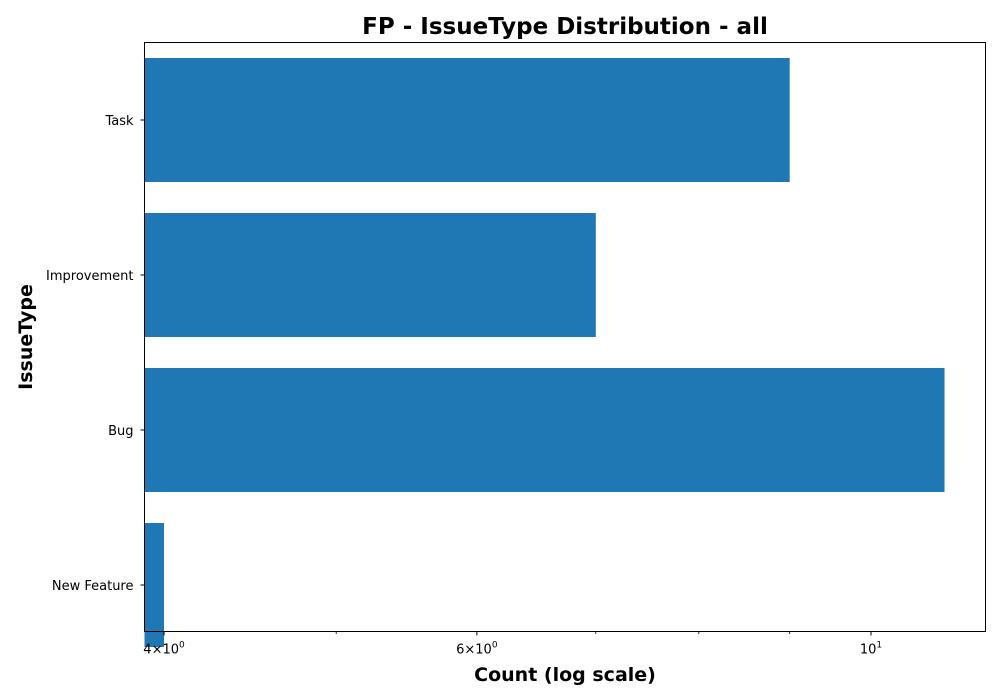  Describe the element at coordinates (93, 586) in the screenshot. I see `y-tick-label: New Feature` at that location.